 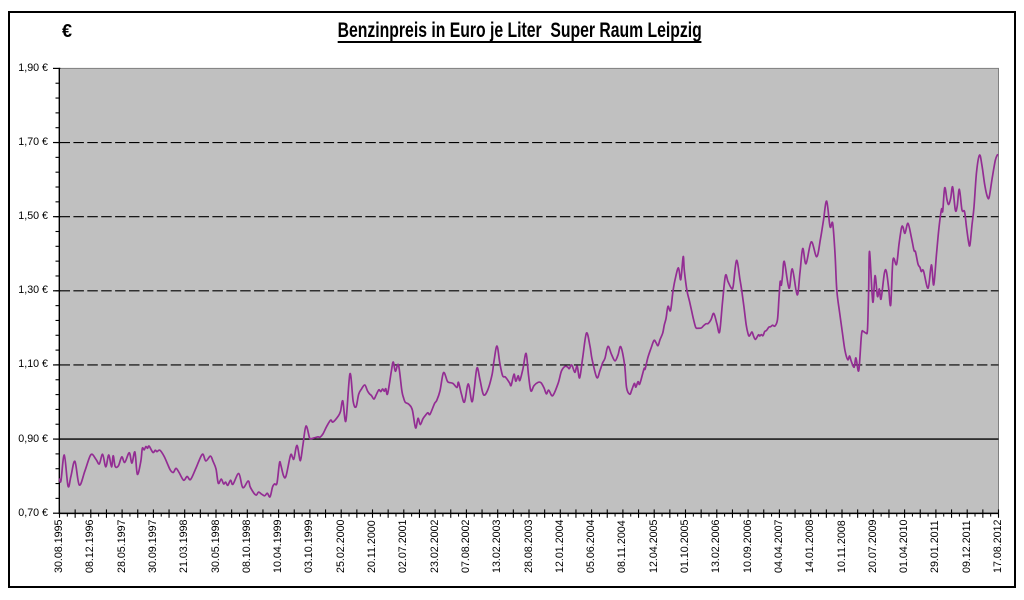 What do you see at coordinates (747, 546) in the screenshot?
I see `x-tick-label: 10.09.2006` at bounding box center [747, 546].